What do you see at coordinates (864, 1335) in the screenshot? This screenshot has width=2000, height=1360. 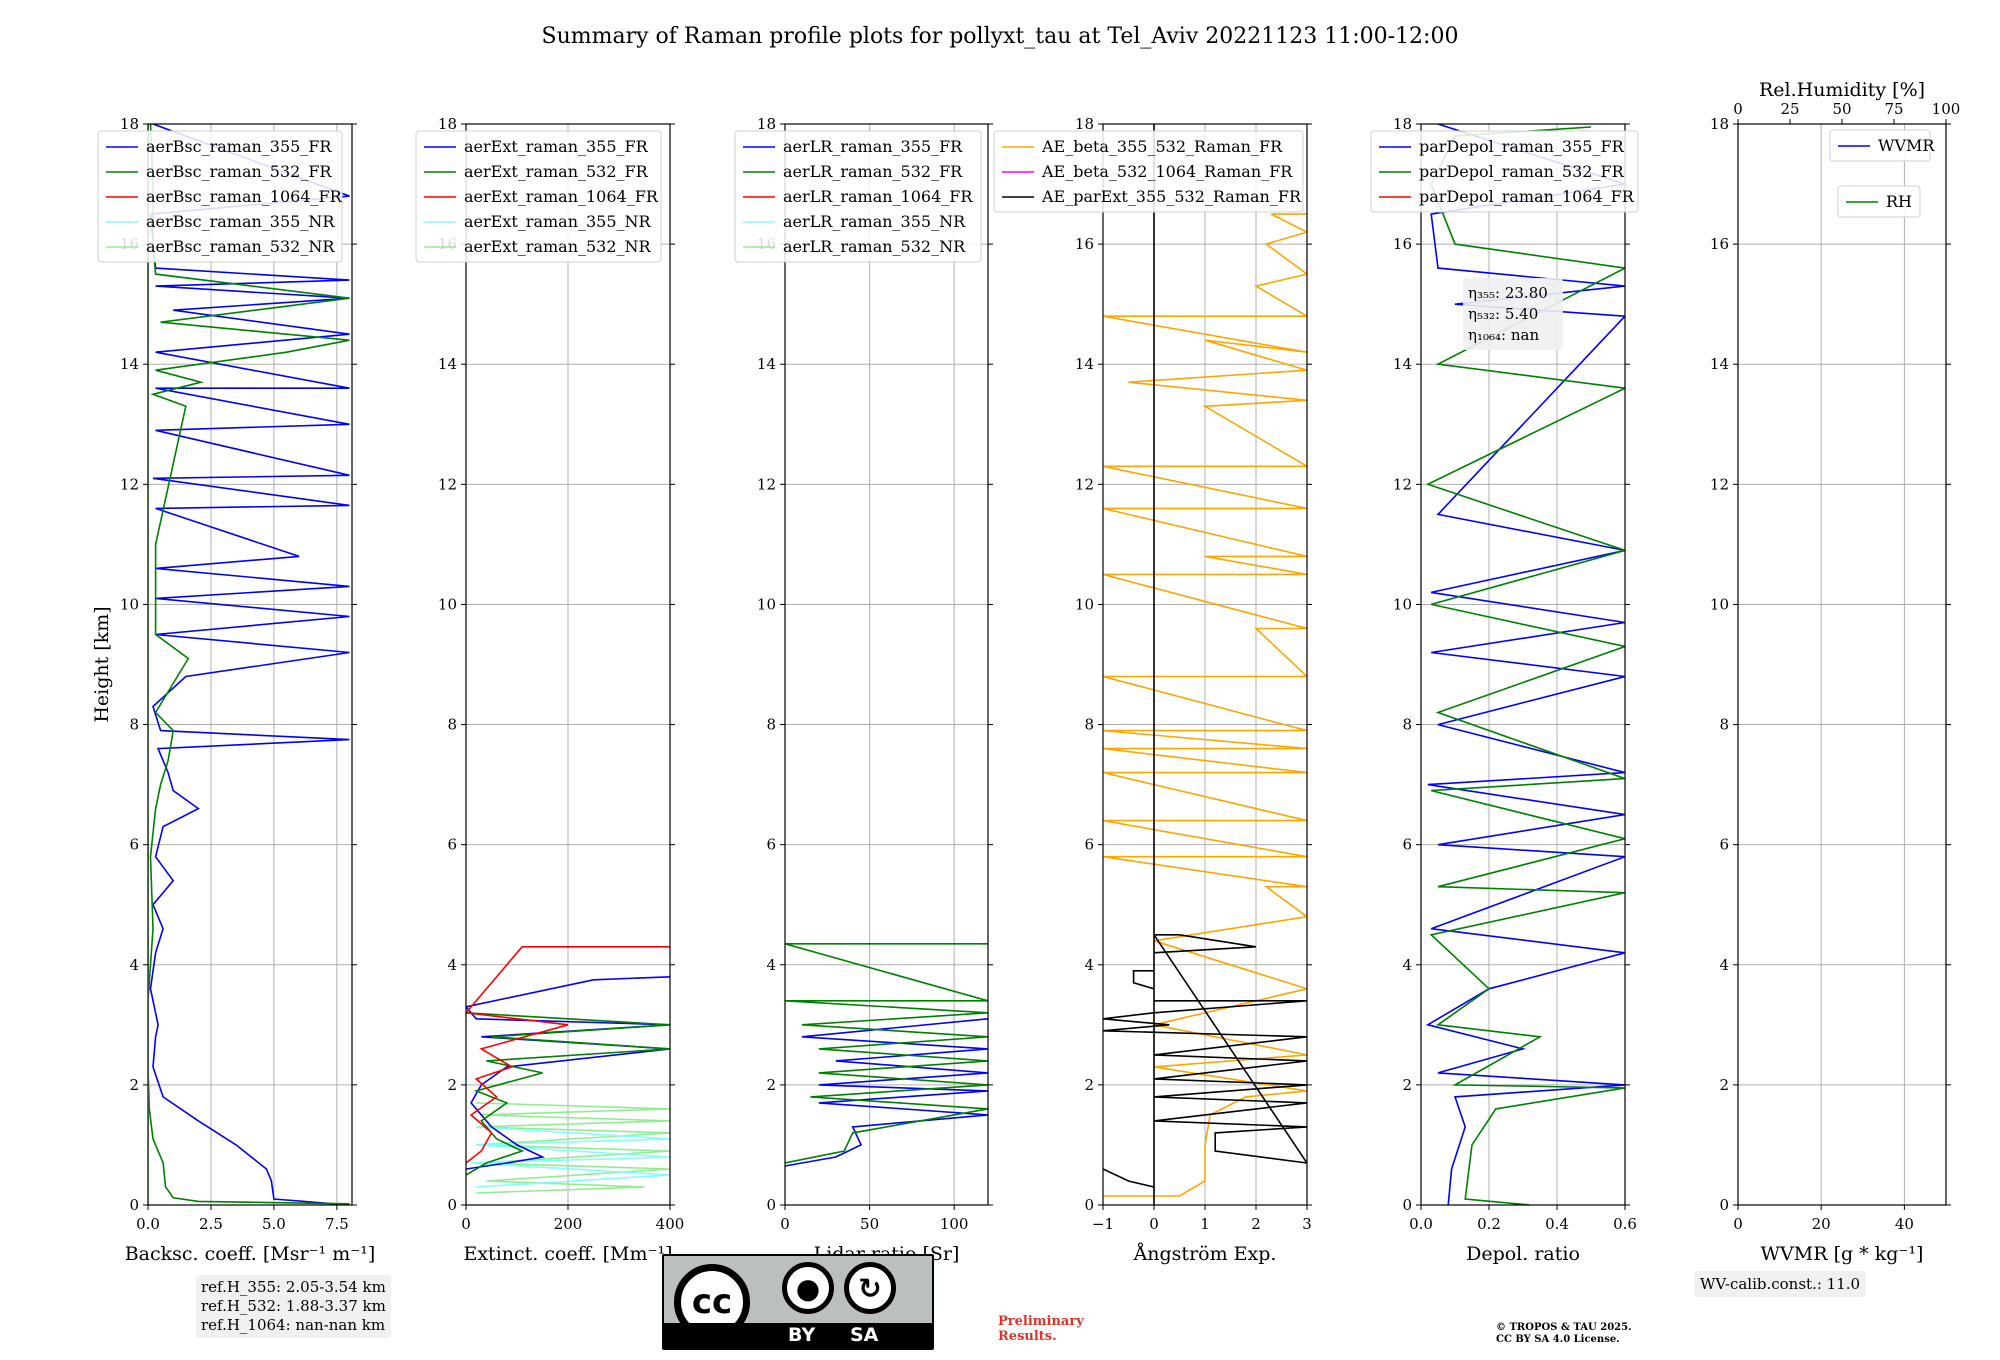 I see `sa-label: SA` at bounding box center [864, 1335].